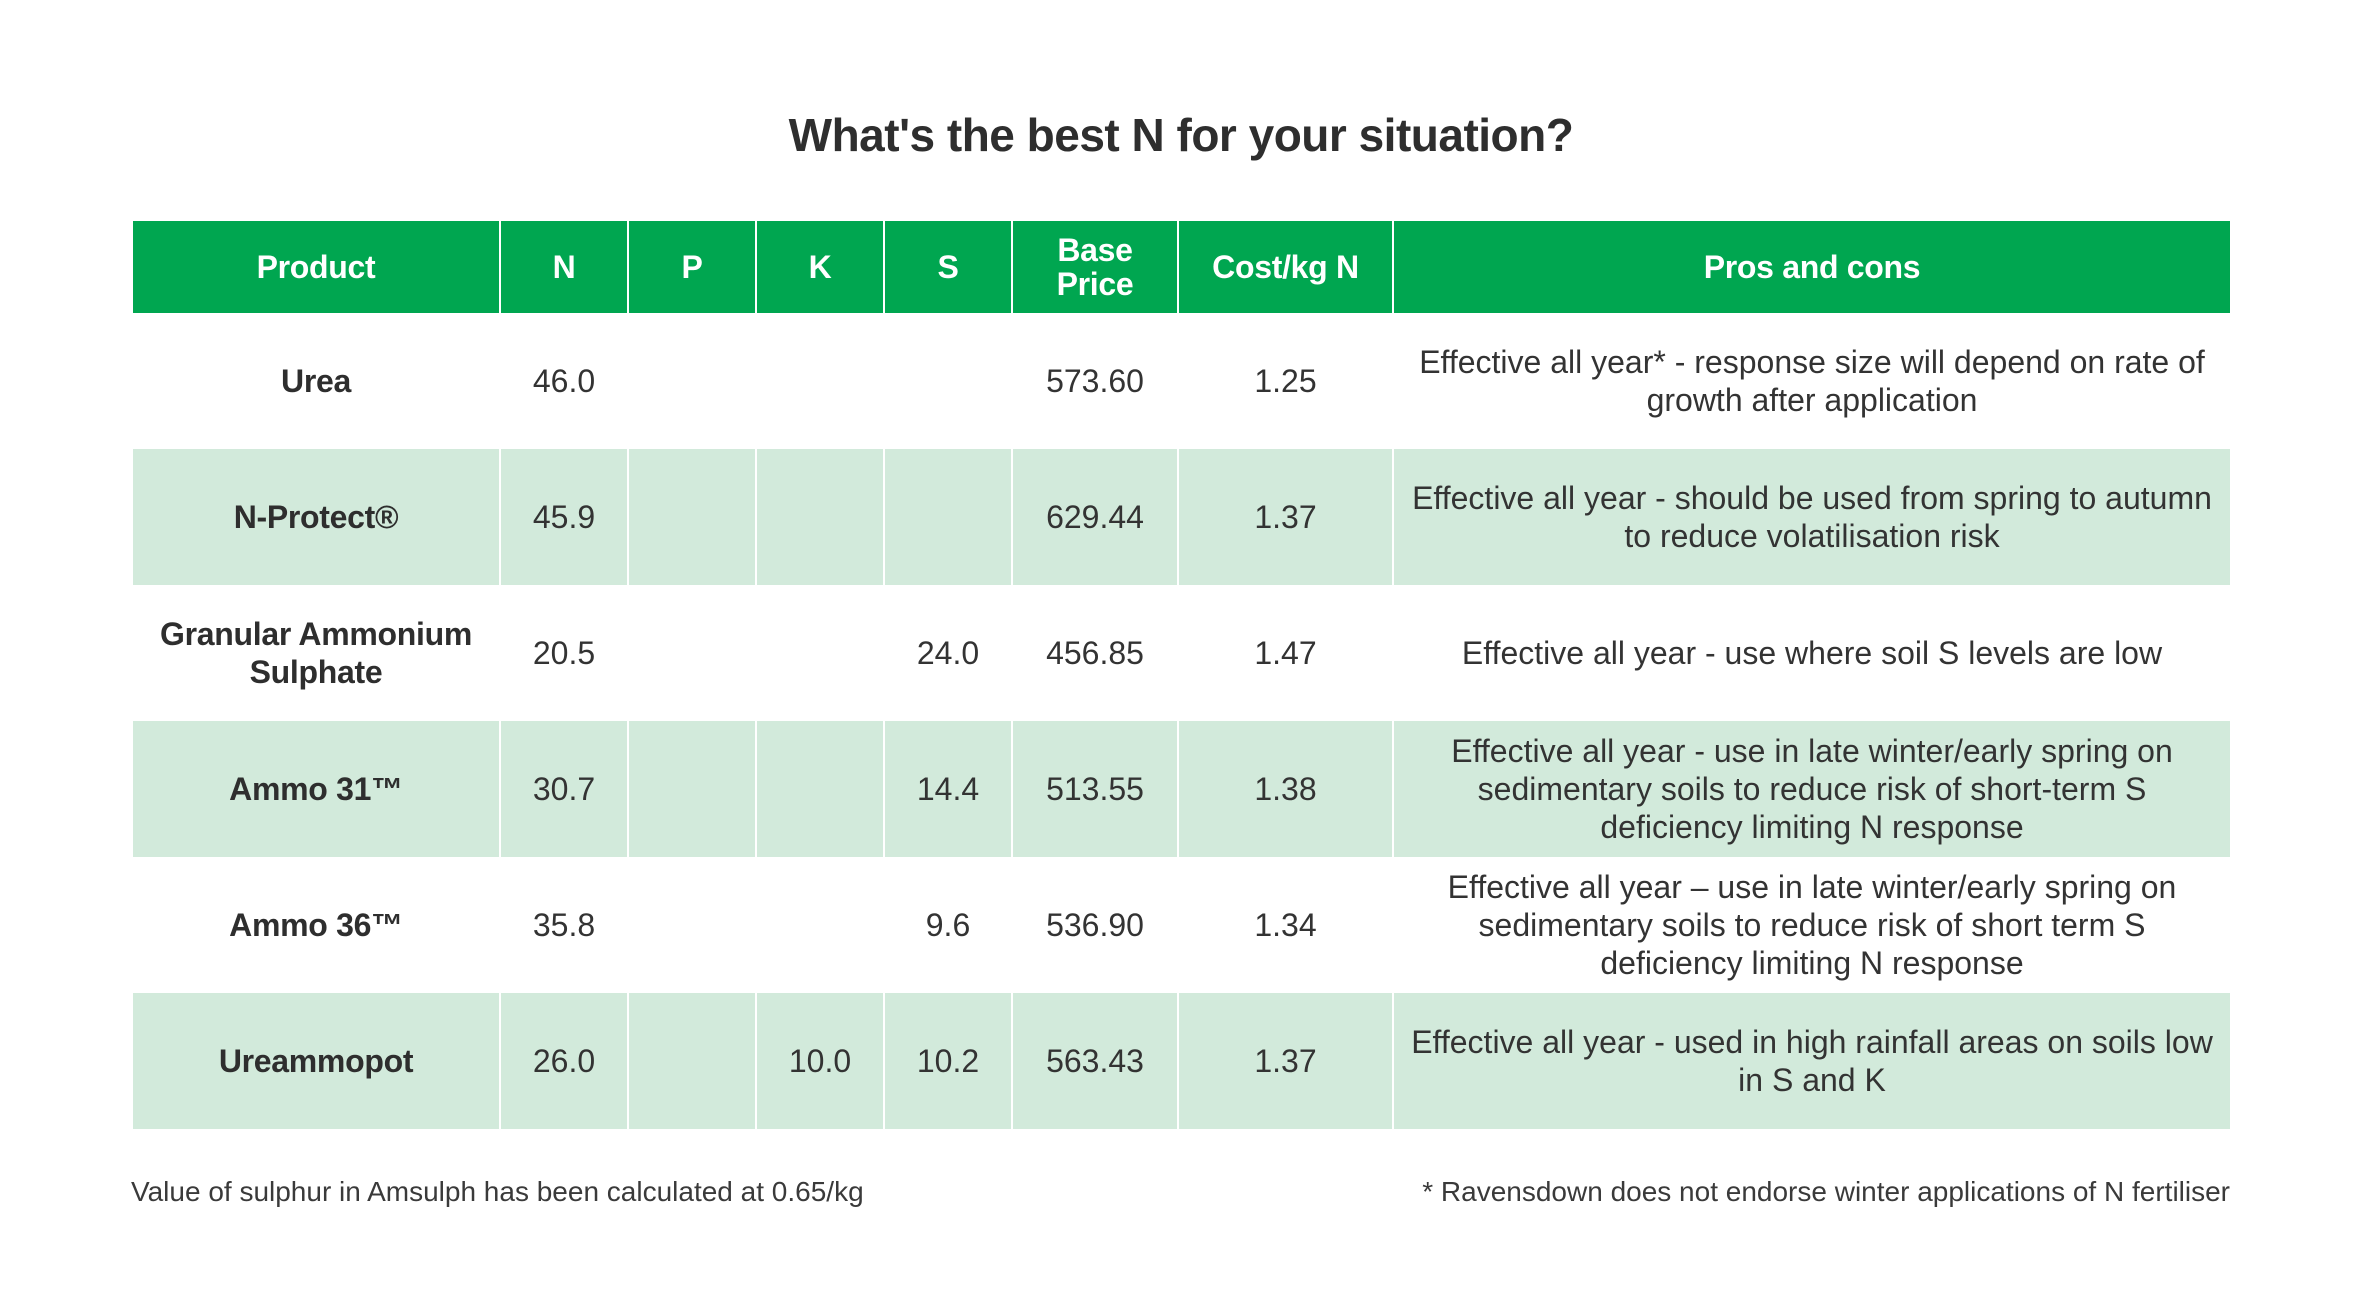 The image size is (2362, 1300). I want to click on base-price-cell: 573.60, so click(1095, 381).